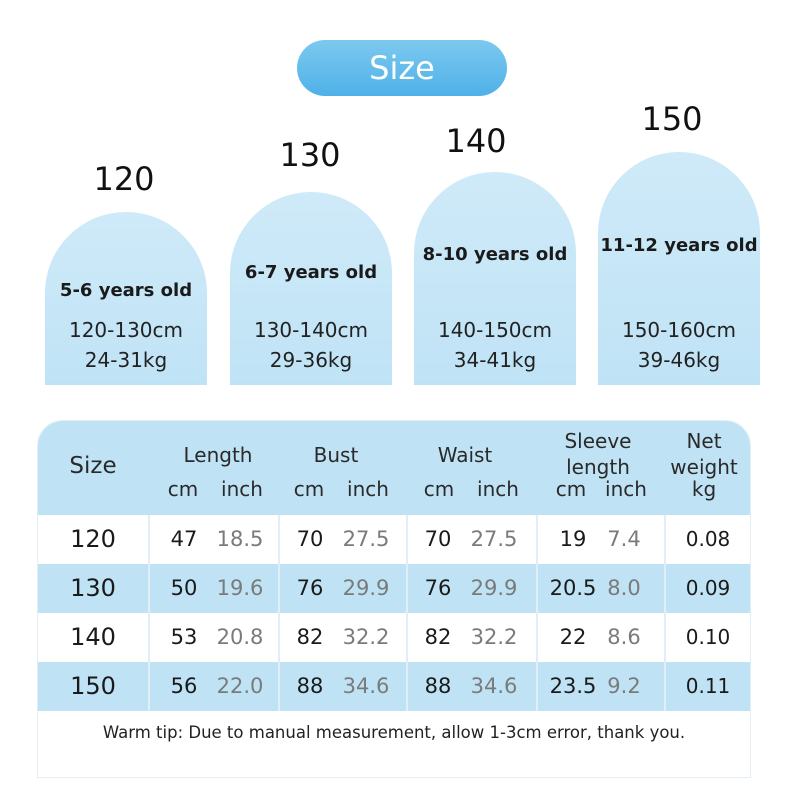  I want to click on row-sleeve-inch: 7.4, so click(624, 539).